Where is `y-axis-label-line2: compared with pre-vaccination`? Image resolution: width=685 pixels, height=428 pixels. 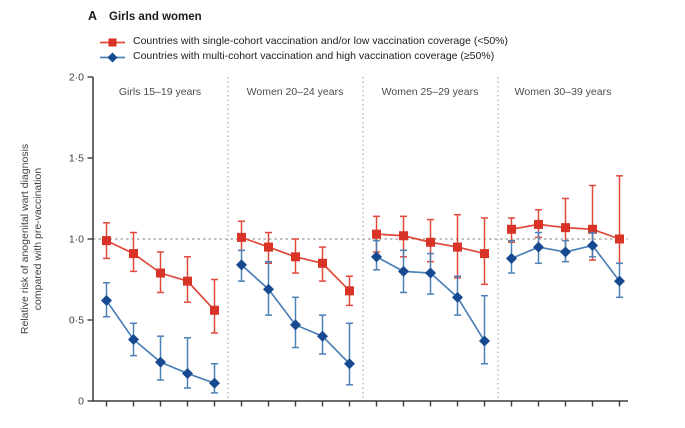 y-axis-label-line2: compared with pre-vaccination is located at coordinates (38, 239).